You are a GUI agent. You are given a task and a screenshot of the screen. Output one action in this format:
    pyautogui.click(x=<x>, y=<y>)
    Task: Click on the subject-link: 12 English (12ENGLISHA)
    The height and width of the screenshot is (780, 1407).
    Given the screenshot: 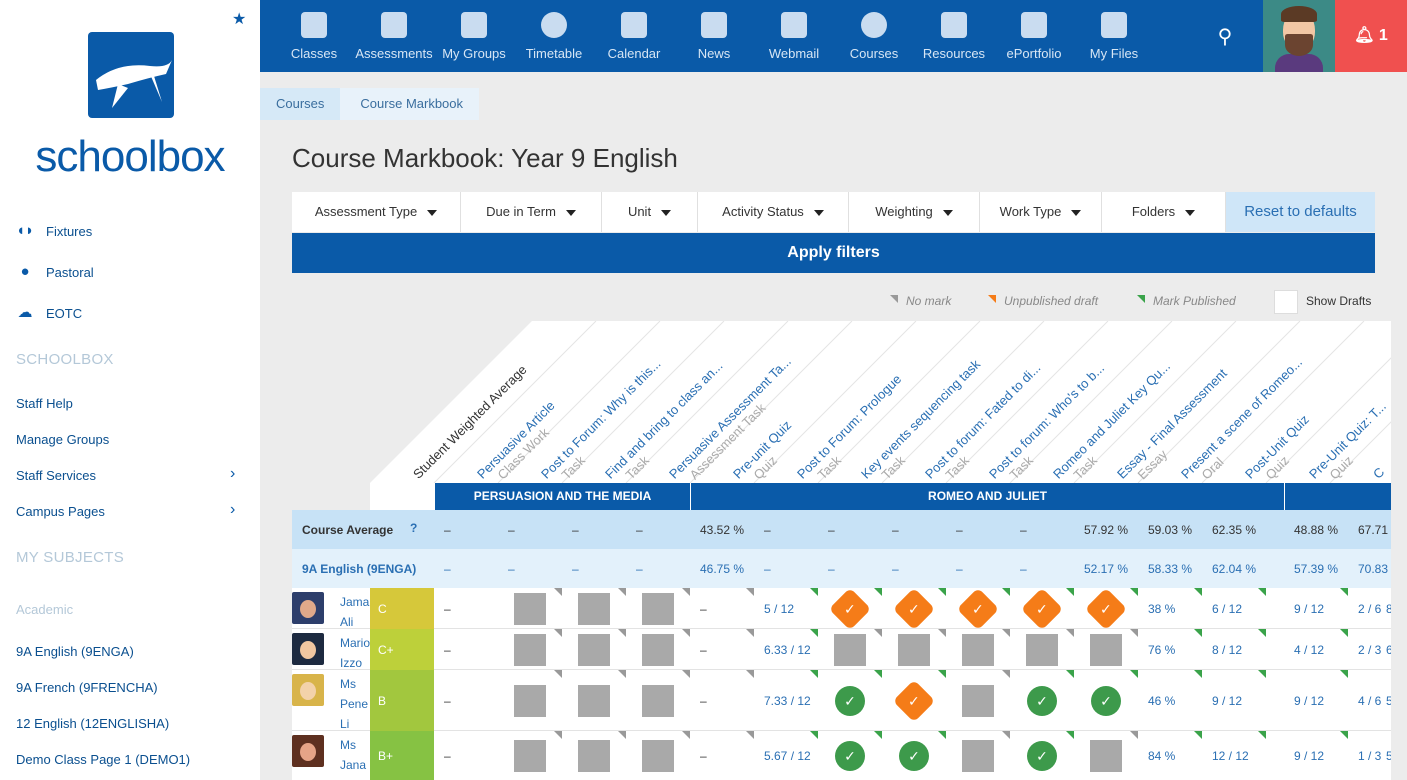 What is the action you would take?
    pyautogui.click(x=93, y=723)
    